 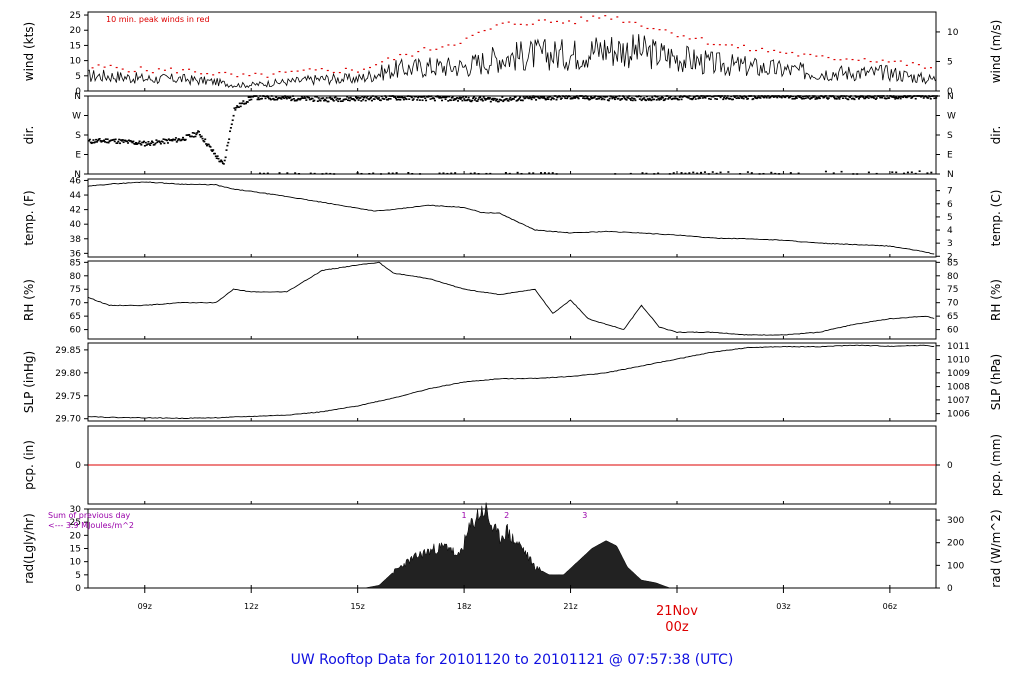 I want to click on rad-right-tick-label: 0, so click(x=950, y=589).